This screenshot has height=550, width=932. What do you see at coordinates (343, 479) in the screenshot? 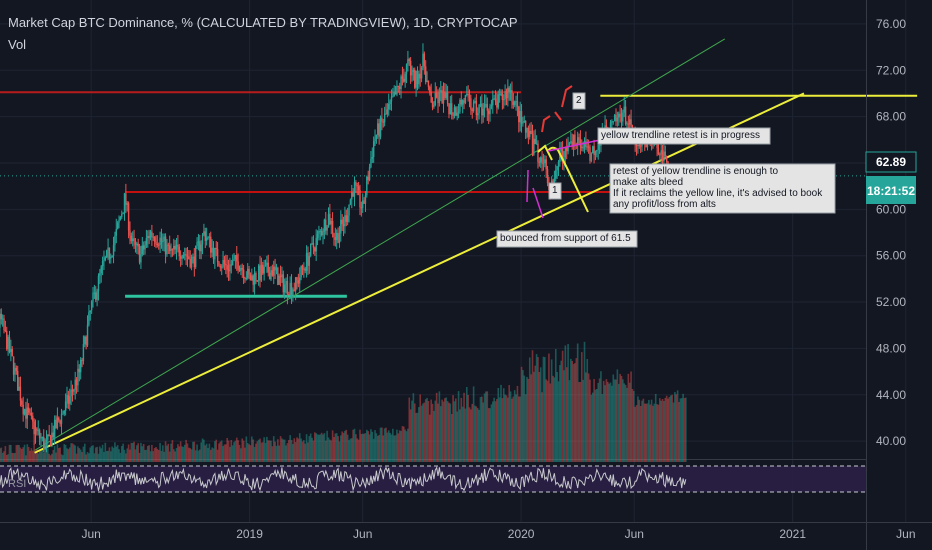
I see `rsi-line` at bounding box center [343, 479].